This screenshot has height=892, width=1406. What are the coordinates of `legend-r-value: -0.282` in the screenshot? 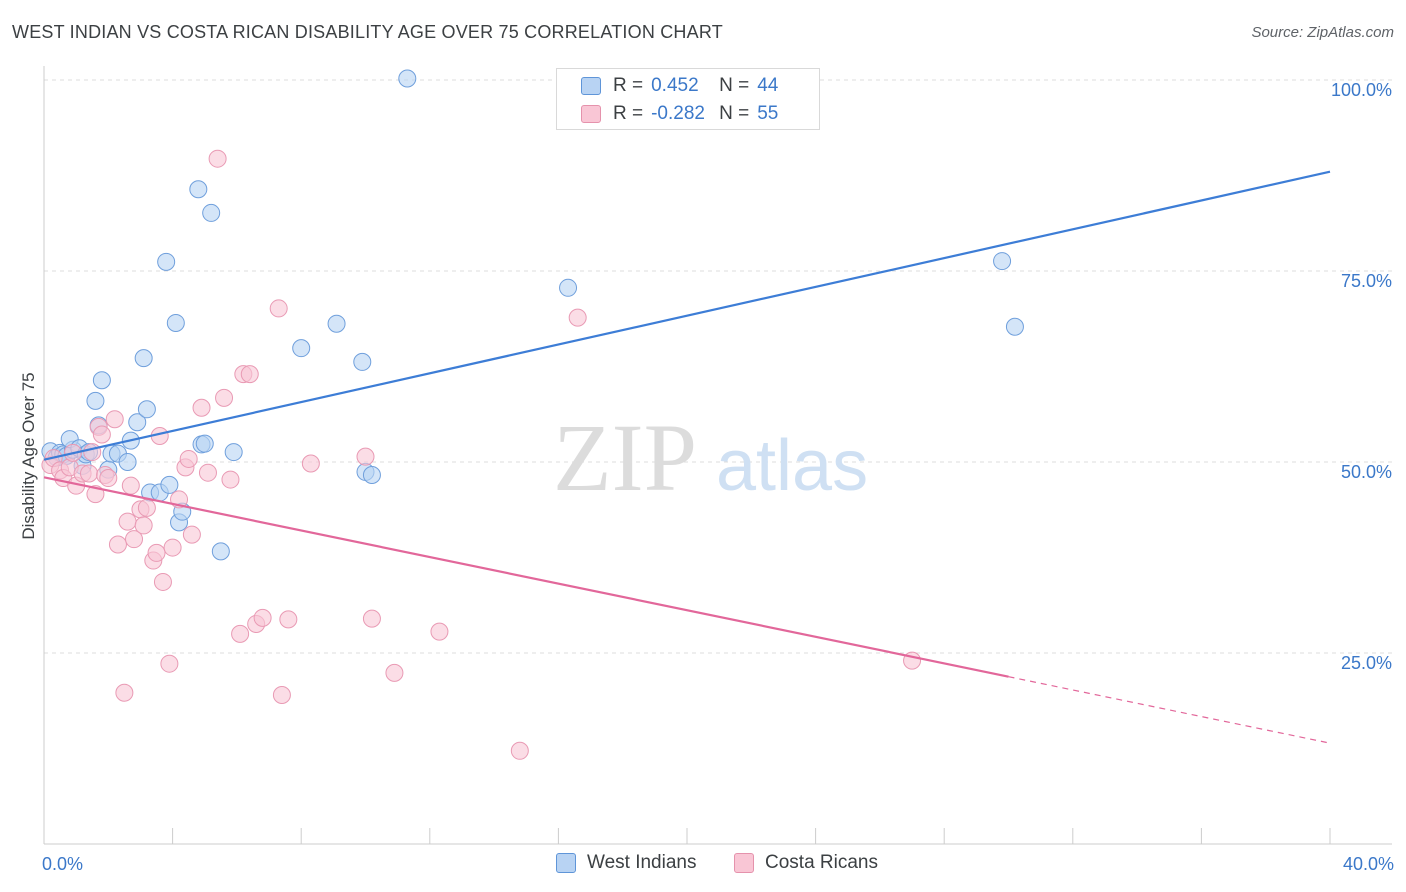 It's located at (678, 113).